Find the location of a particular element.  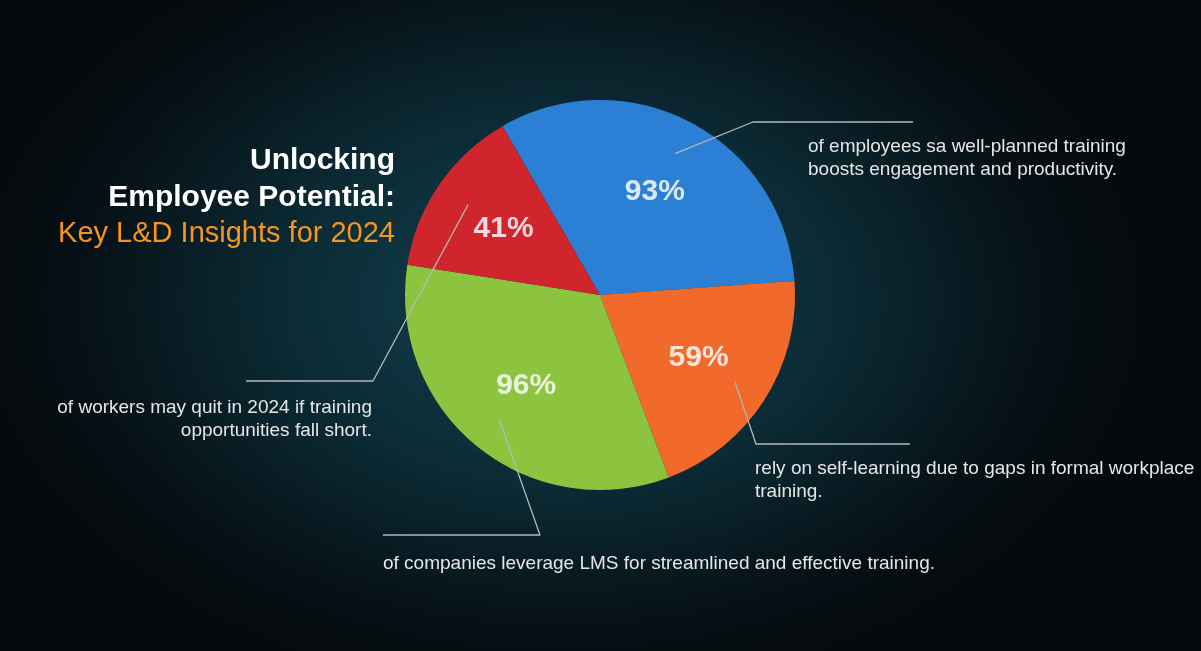

text: Unlocking Employee Potential: is located at coordinates (251, 177).